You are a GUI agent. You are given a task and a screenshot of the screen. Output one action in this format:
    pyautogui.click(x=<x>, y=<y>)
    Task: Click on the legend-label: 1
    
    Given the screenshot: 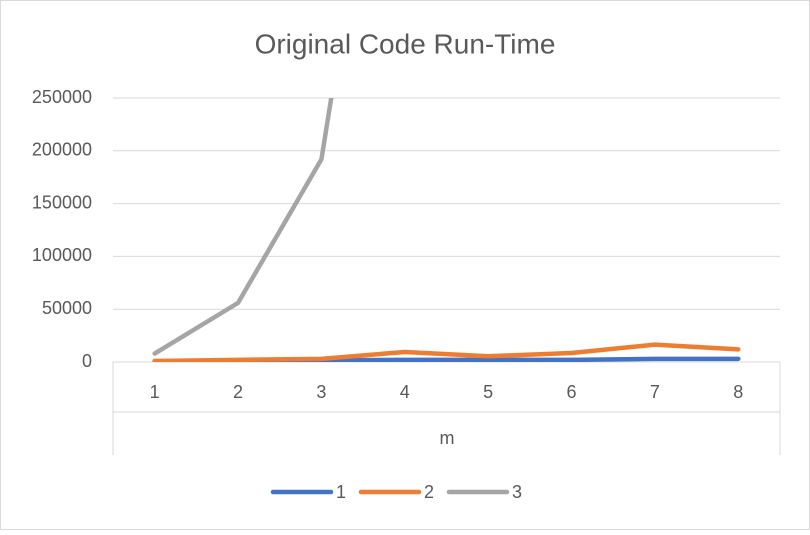 What is the action you would take?
    pyautogui.click(x=341, y=492)
    